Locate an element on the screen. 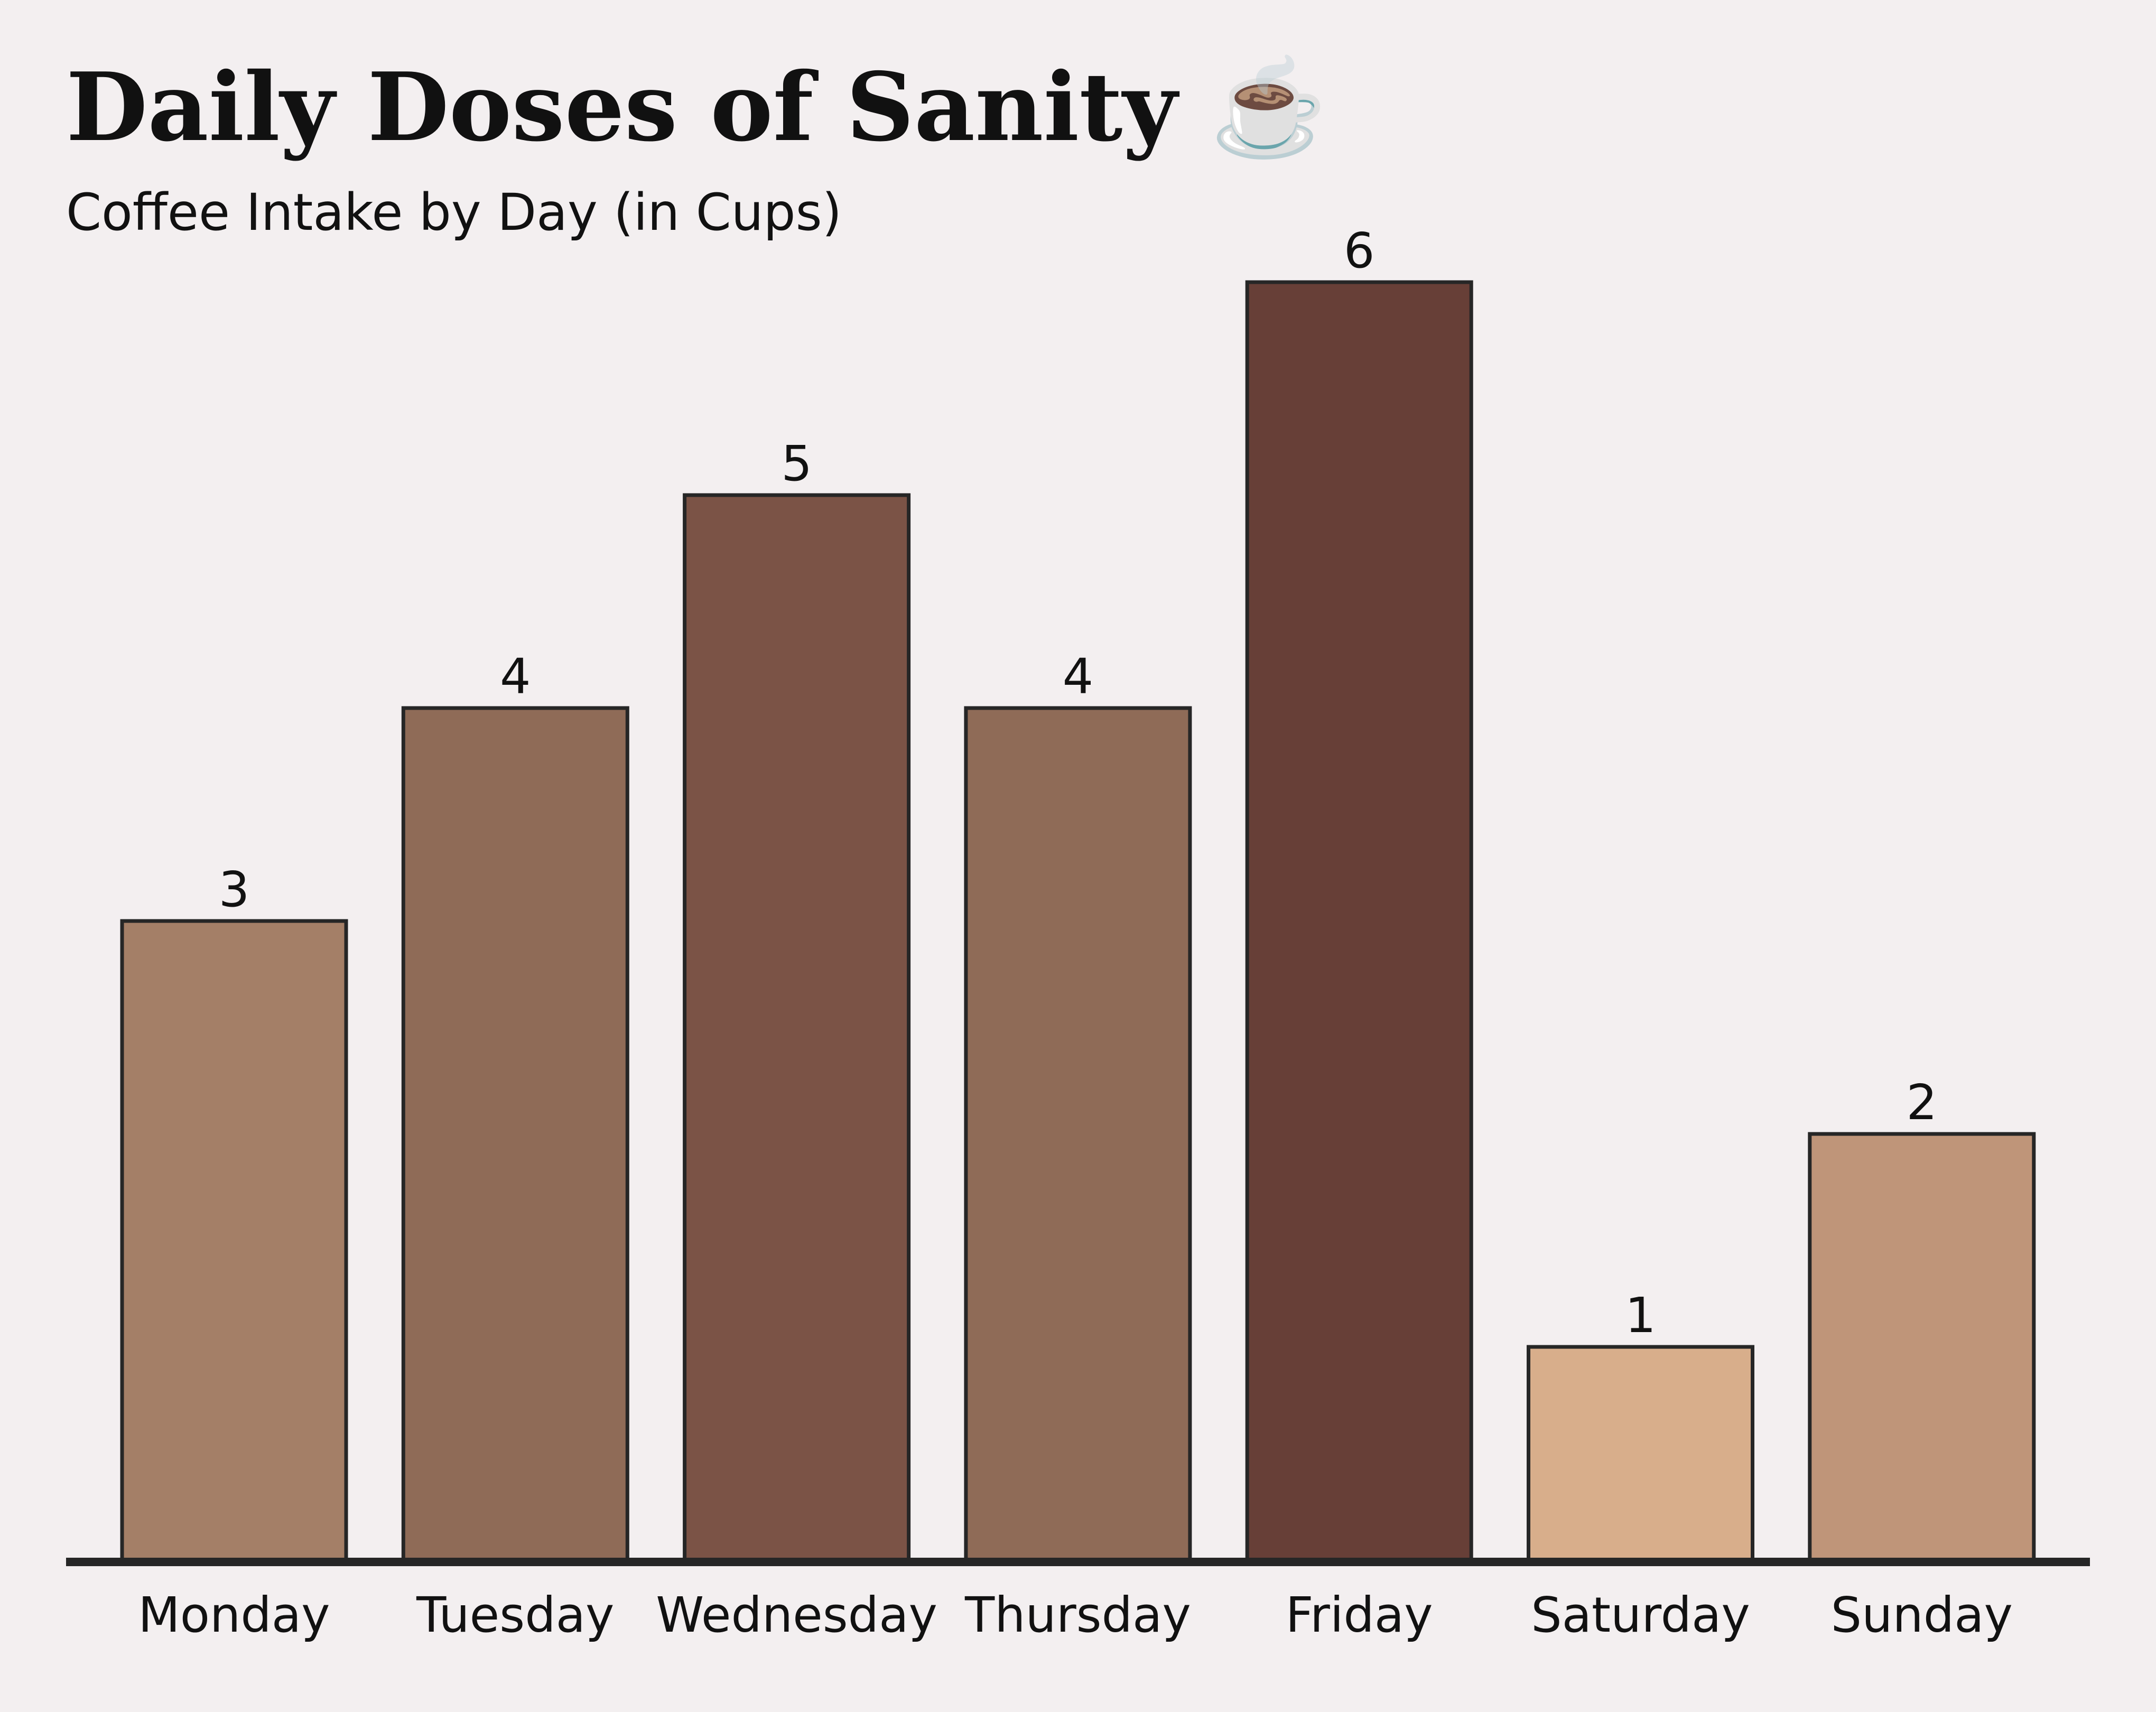  bar-monday is located at coordinates (234, 1240).